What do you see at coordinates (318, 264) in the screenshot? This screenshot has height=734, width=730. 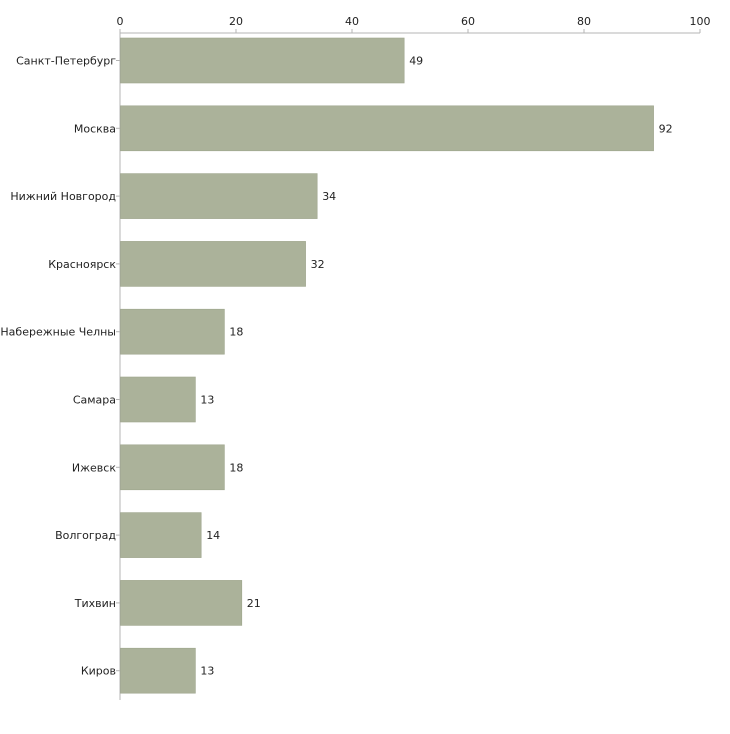 I see `value-label: 32` at bounding box center [318, 264].